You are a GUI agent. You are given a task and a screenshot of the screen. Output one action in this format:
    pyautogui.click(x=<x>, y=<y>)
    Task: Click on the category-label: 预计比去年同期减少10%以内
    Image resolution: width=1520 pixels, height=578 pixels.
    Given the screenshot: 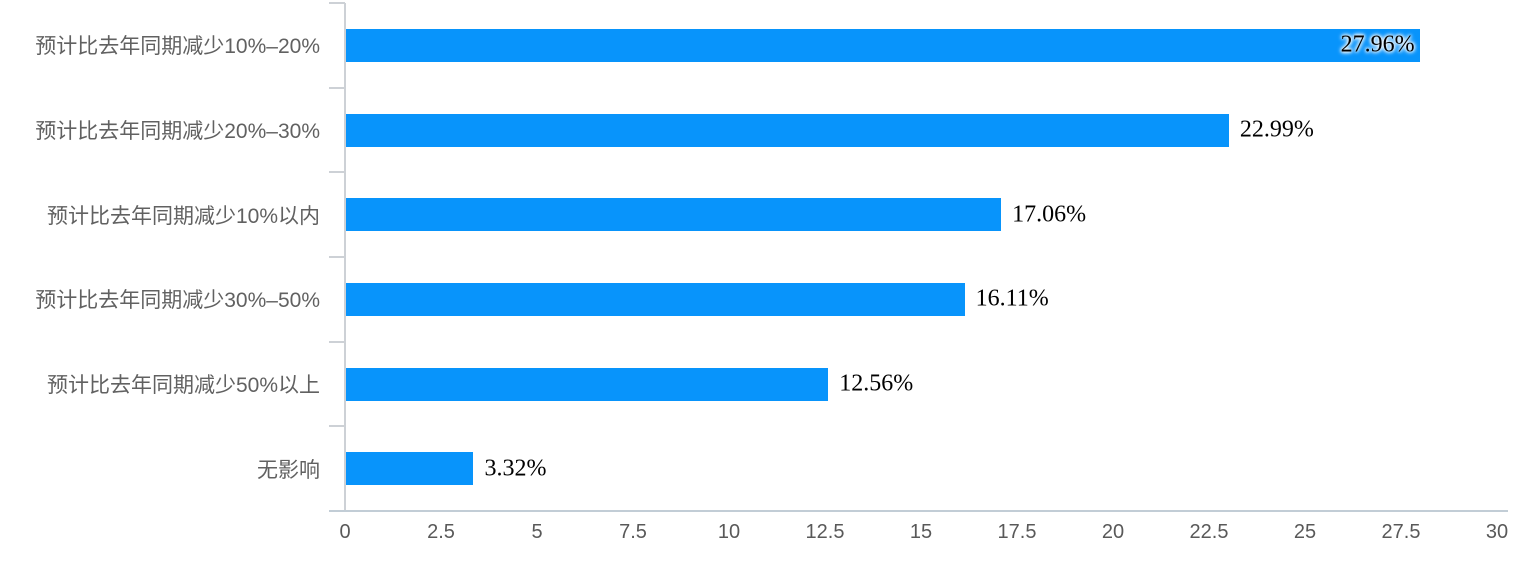 What is the action you would take?
    pyautogui.click(x=183, y=216)
    